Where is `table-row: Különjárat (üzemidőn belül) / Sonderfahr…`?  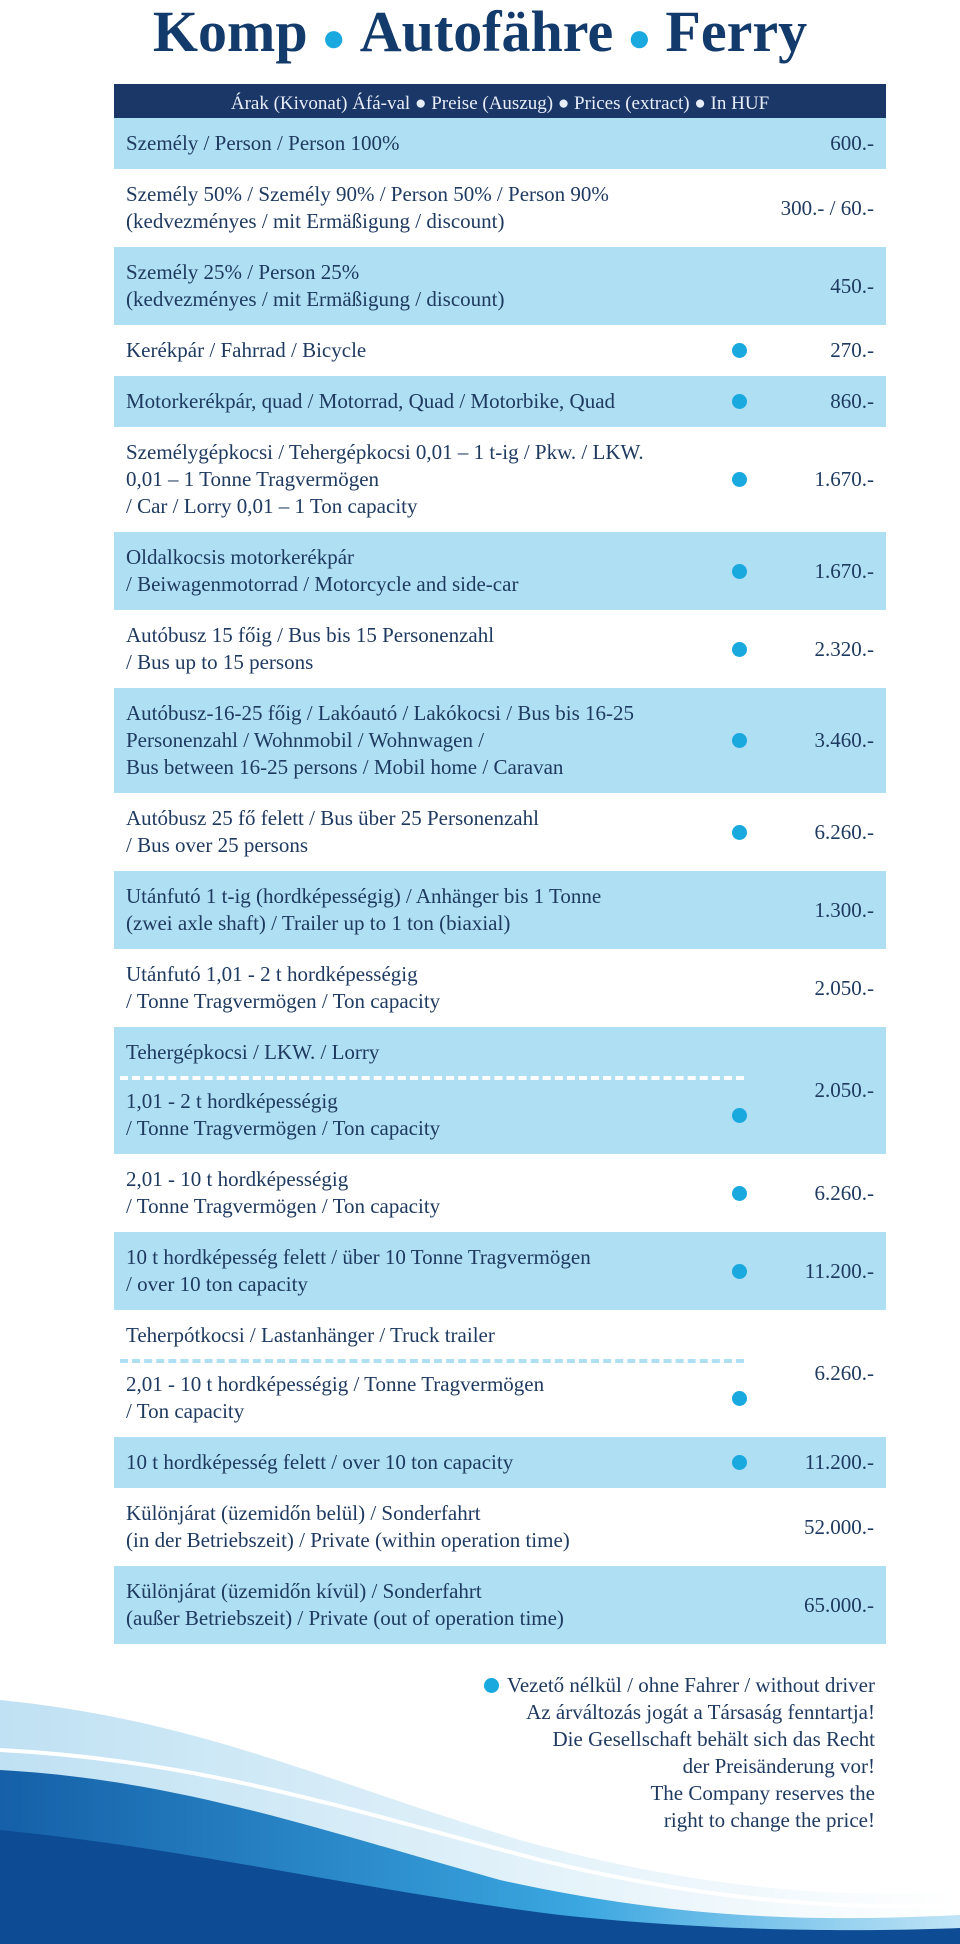 table-row: Különjárat (üzemidőn belül) / Sonderfahr… is located at coordinates (500, 1527).